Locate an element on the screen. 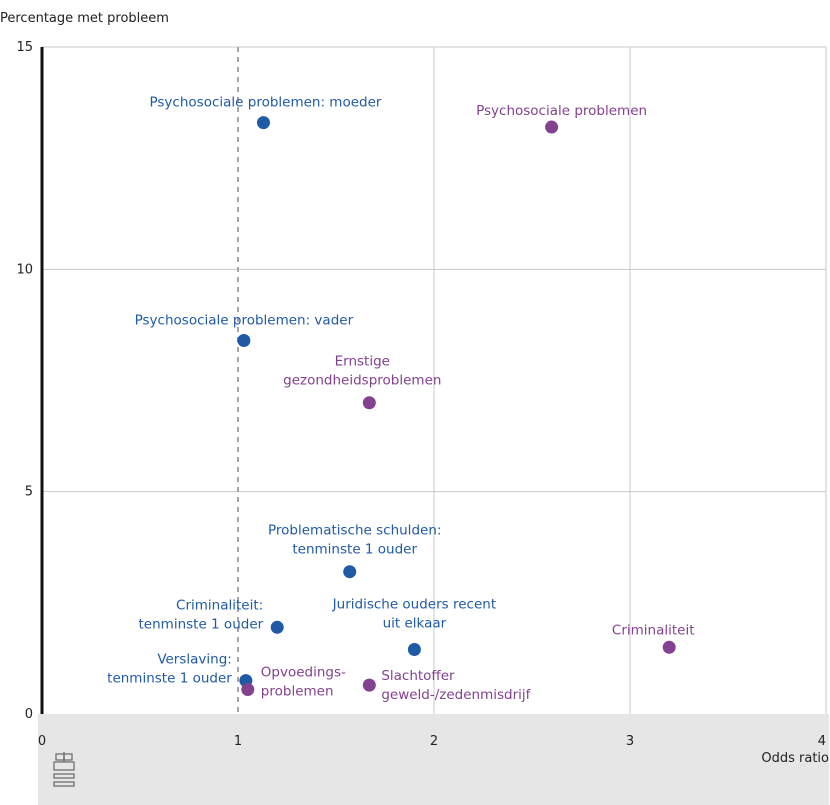  y-tick-label: 10 is located at coordinates (24, 269).